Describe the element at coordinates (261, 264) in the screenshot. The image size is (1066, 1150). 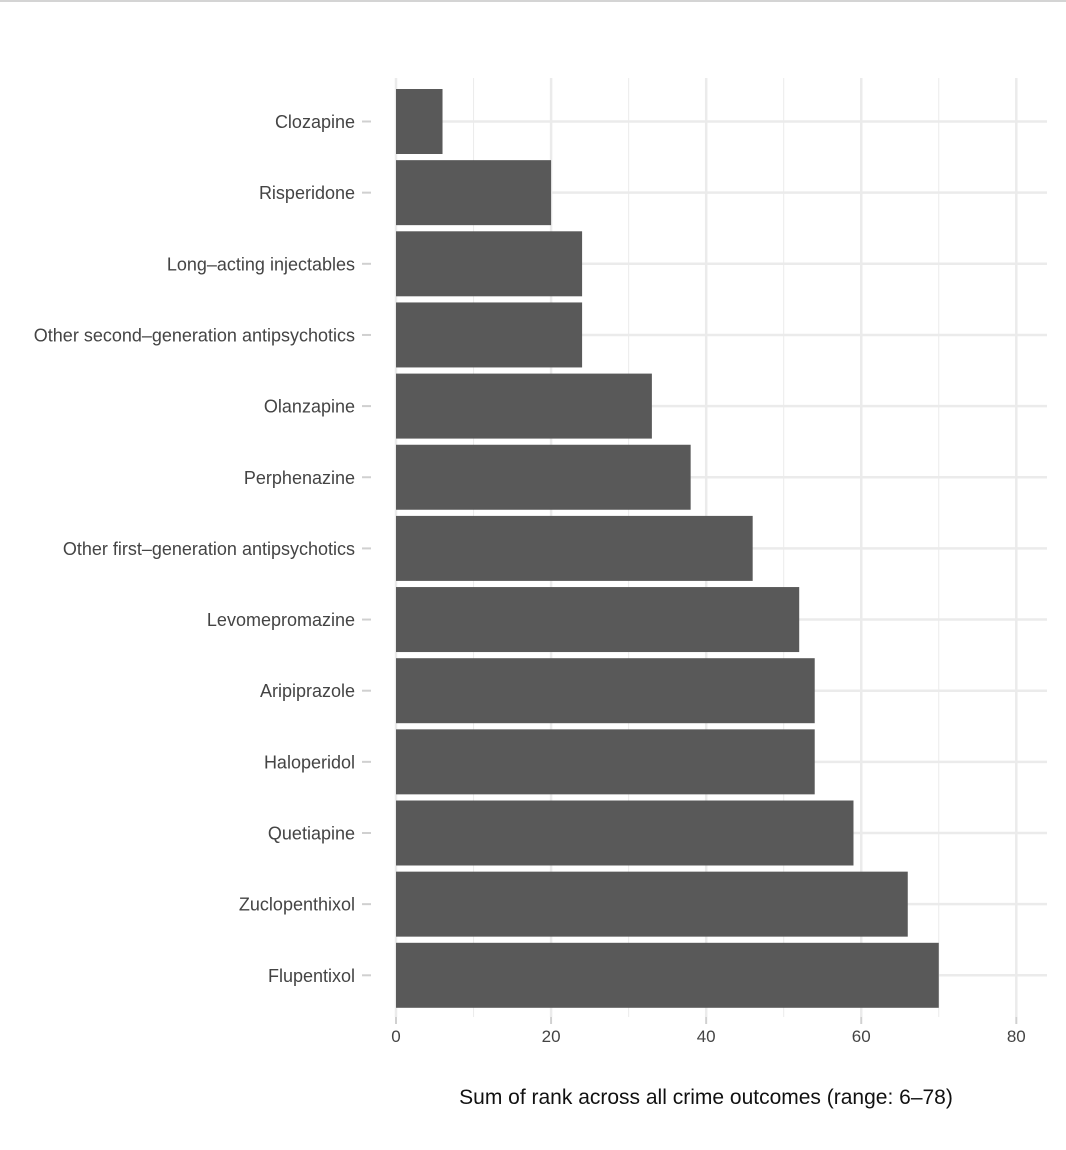
I see `y-tick-label: Long–acting injectables` at that location.